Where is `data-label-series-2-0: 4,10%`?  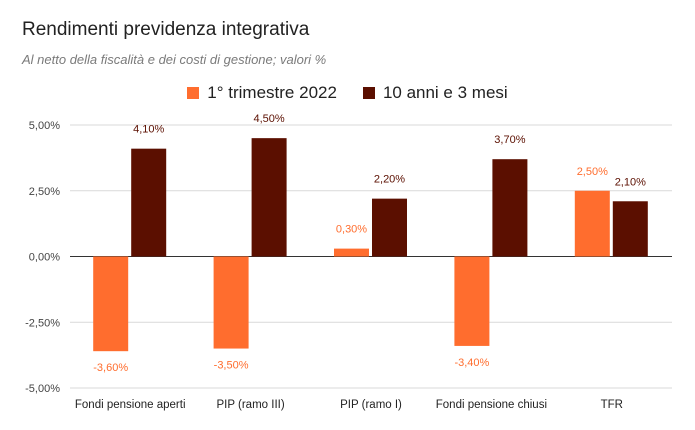
data-label-series-2-0: 4,10% is located at coordinates (148, 130).